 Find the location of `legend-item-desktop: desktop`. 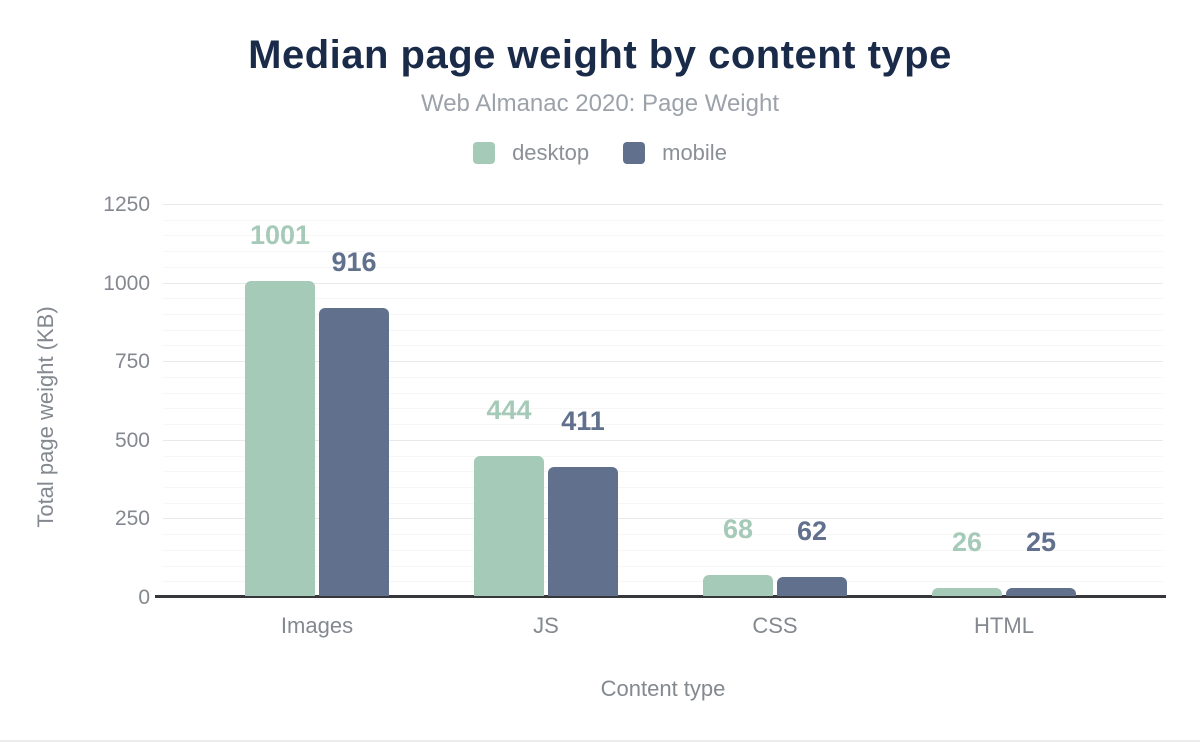

legend-item-desktop: desktop is located at coordinates (531, 153).